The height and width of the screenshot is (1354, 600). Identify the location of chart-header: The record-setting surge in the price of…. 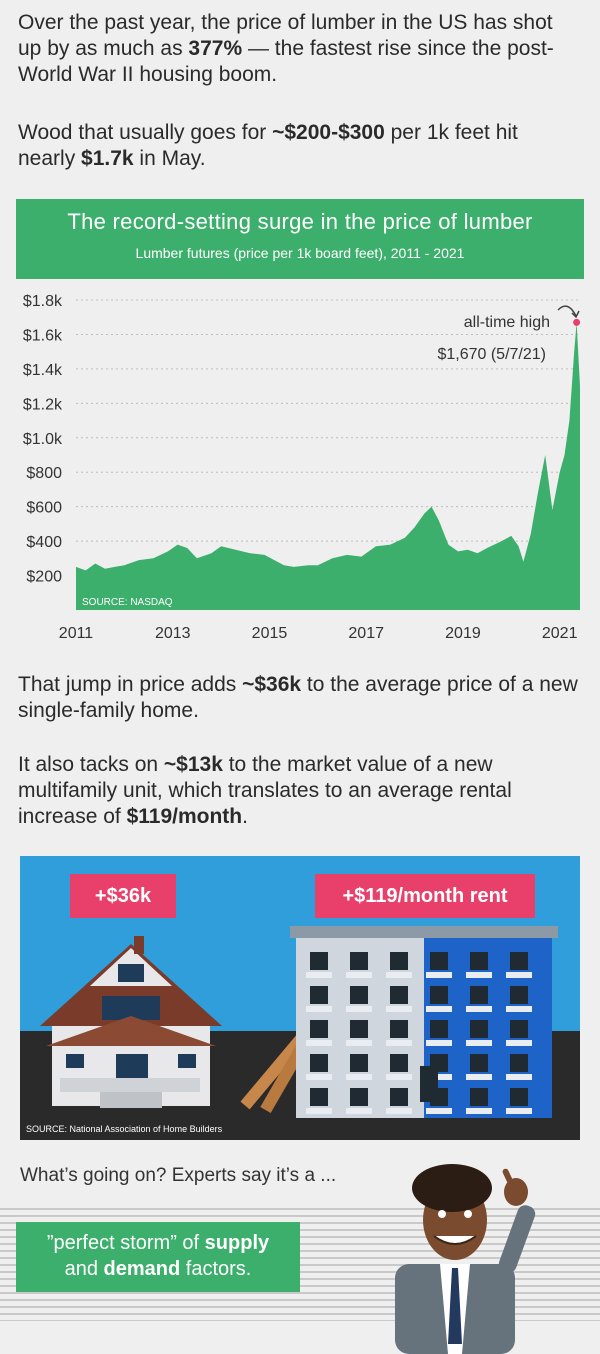
(300, 239).